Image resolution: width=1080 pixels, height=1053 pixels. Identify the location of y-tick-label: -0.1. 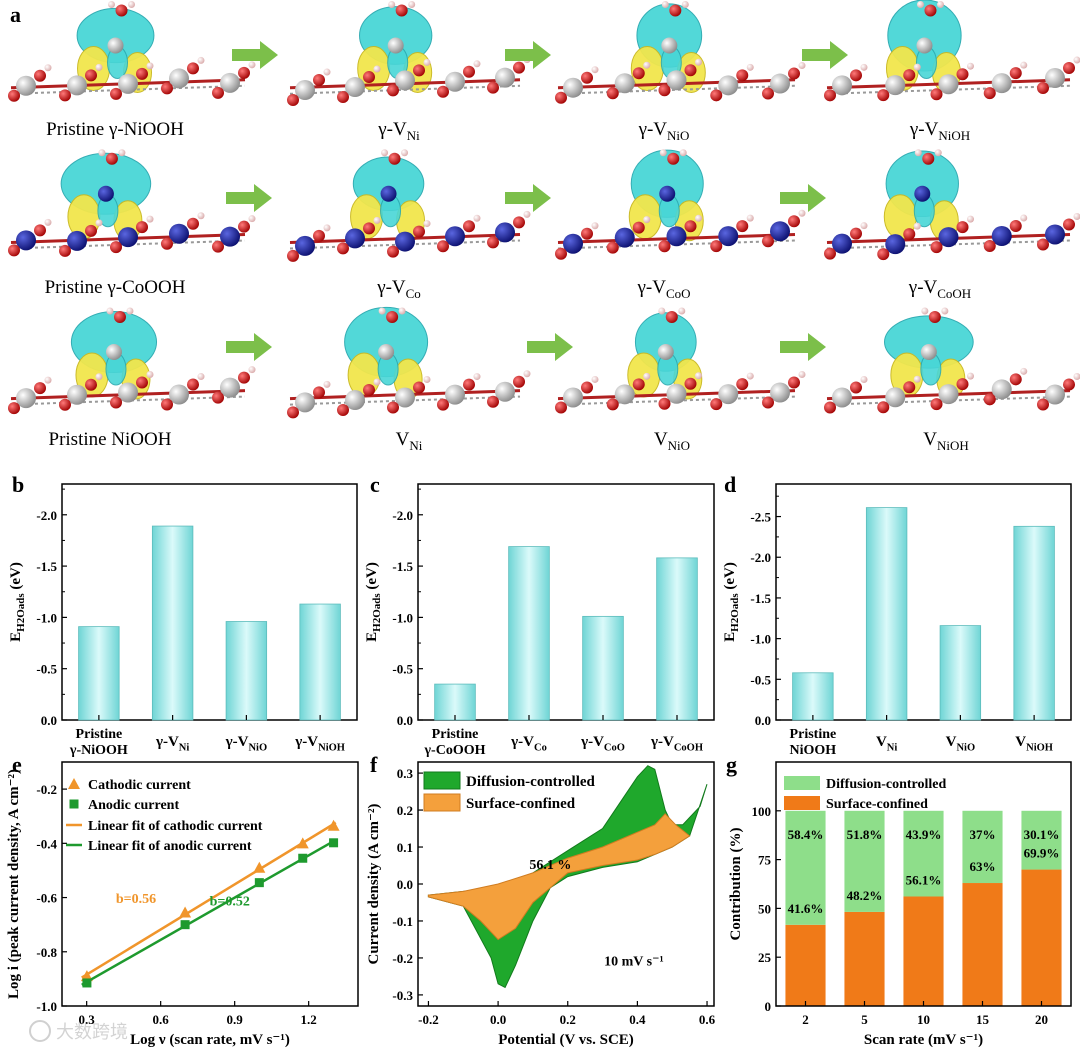
(402, 921).